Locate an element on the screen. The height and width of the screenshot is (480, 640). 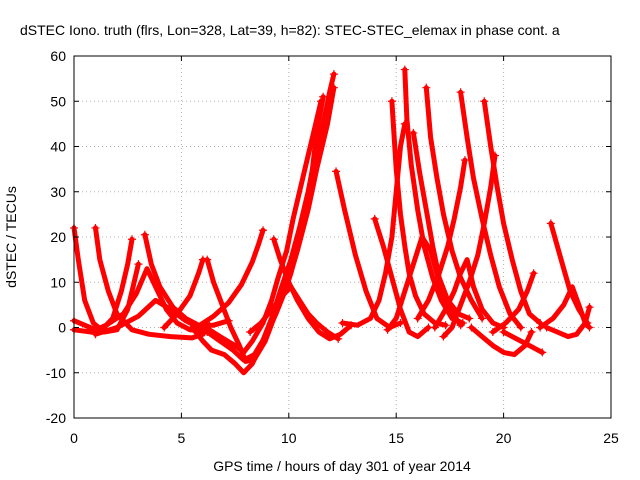
series-arc12 is located at coordinates (270, 223).